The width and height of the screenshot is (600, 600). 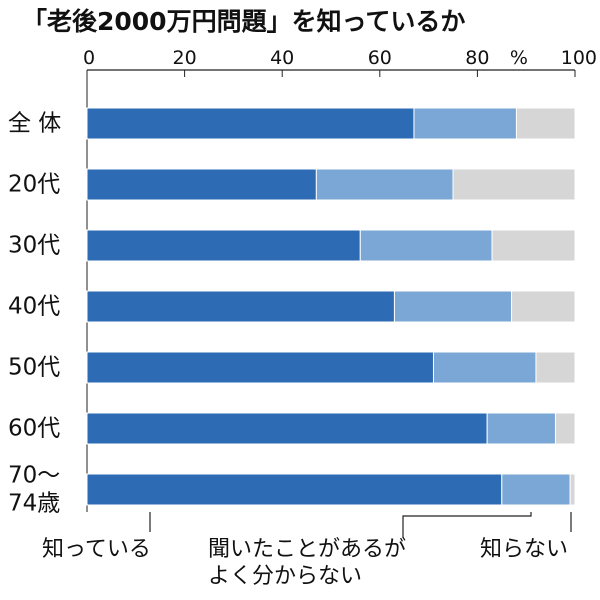 I want to click on x-tick-label: 60, so click(x=380, y=58).